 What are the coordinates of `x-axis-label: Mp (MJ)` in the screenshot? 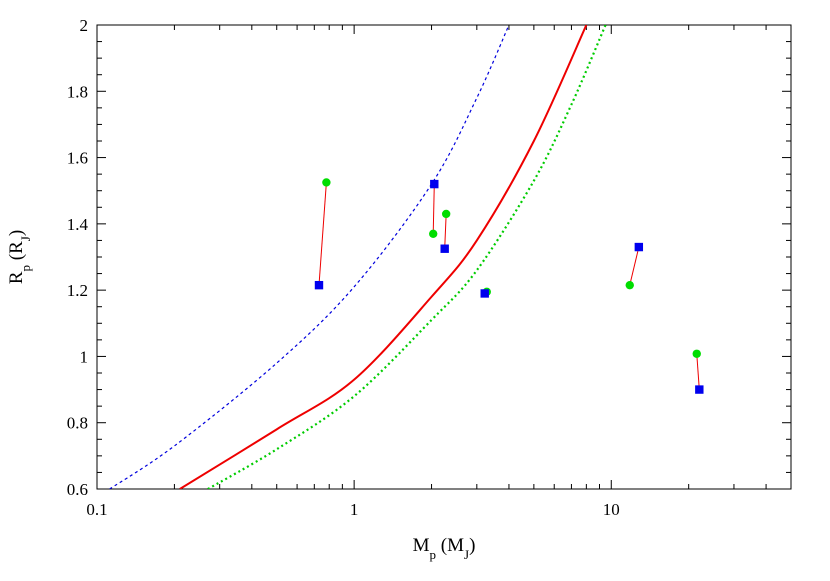 It's located at (444, 548).